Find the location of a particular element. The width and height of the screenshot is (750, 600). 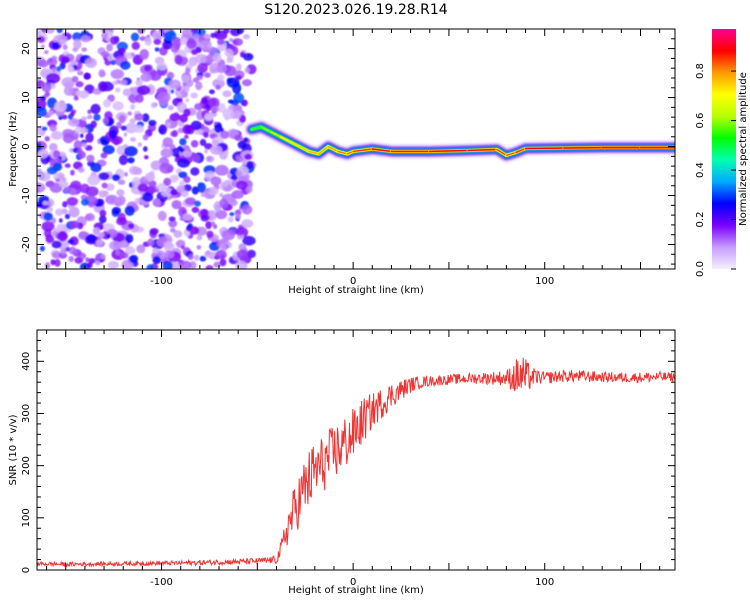

snr-y-axis-label: SNR (10 * v/v) is located at coordinates (13, 449).